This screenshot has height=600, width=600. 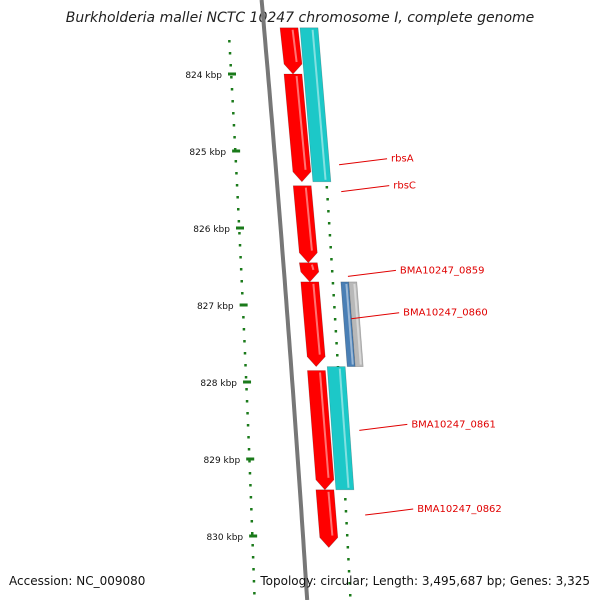 I want to click on tick-label: 826 kbp, so click(x=211, y=230).